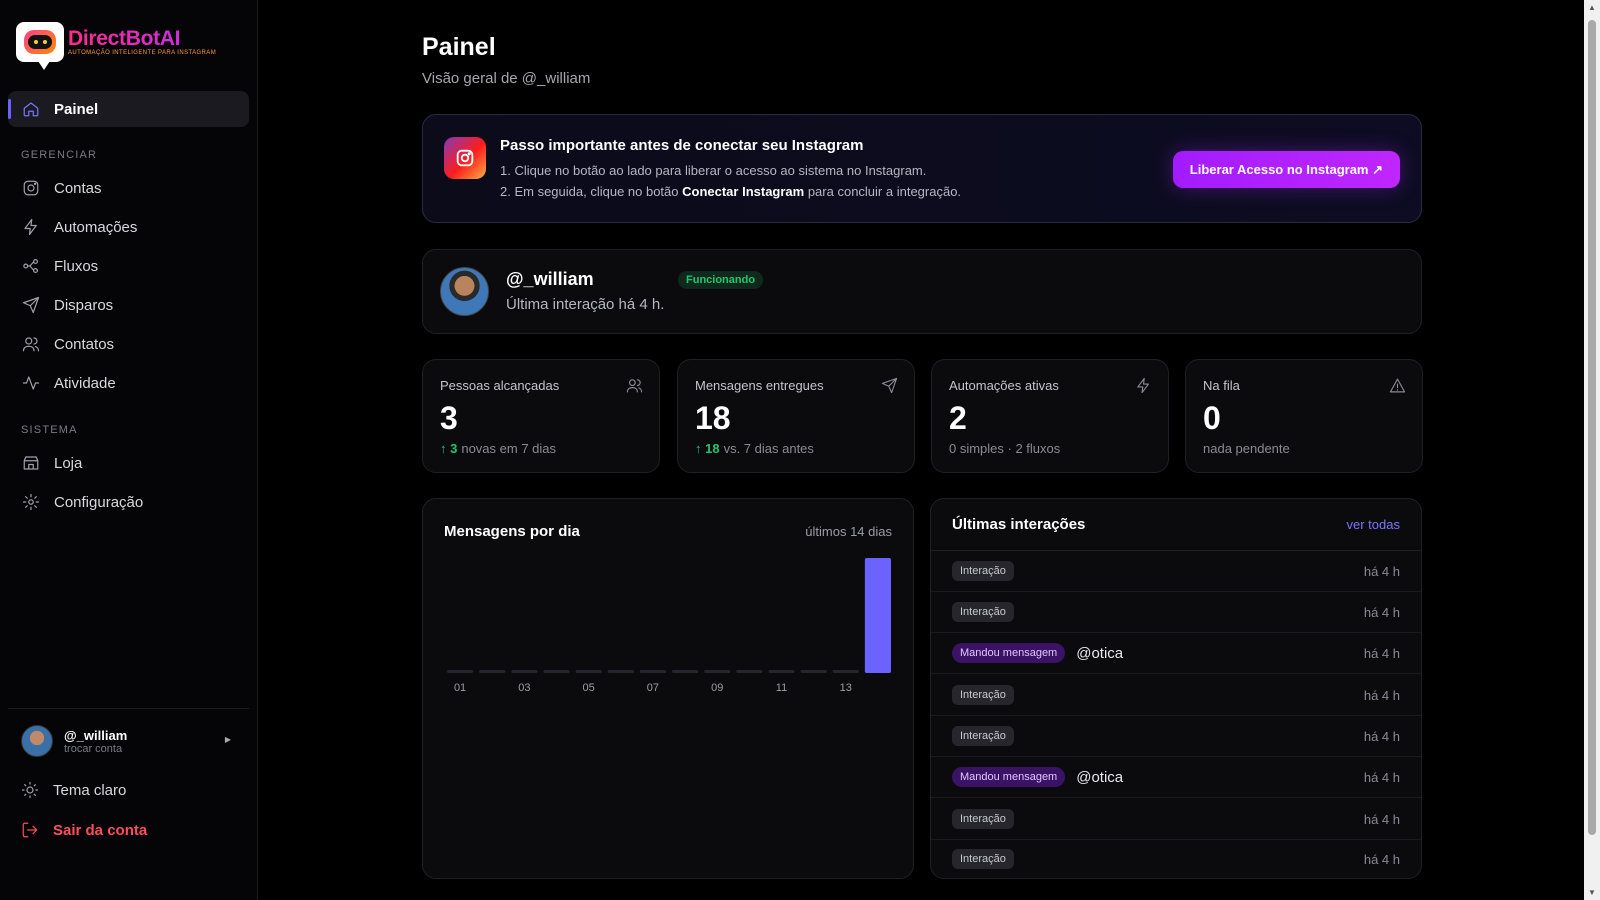 Image resolution: width=1600 pixels, height=900 pixels. What do you see at coordinates (31, 344) in the screenshot?
I see `users-icon` at bounding box center [31, 344].